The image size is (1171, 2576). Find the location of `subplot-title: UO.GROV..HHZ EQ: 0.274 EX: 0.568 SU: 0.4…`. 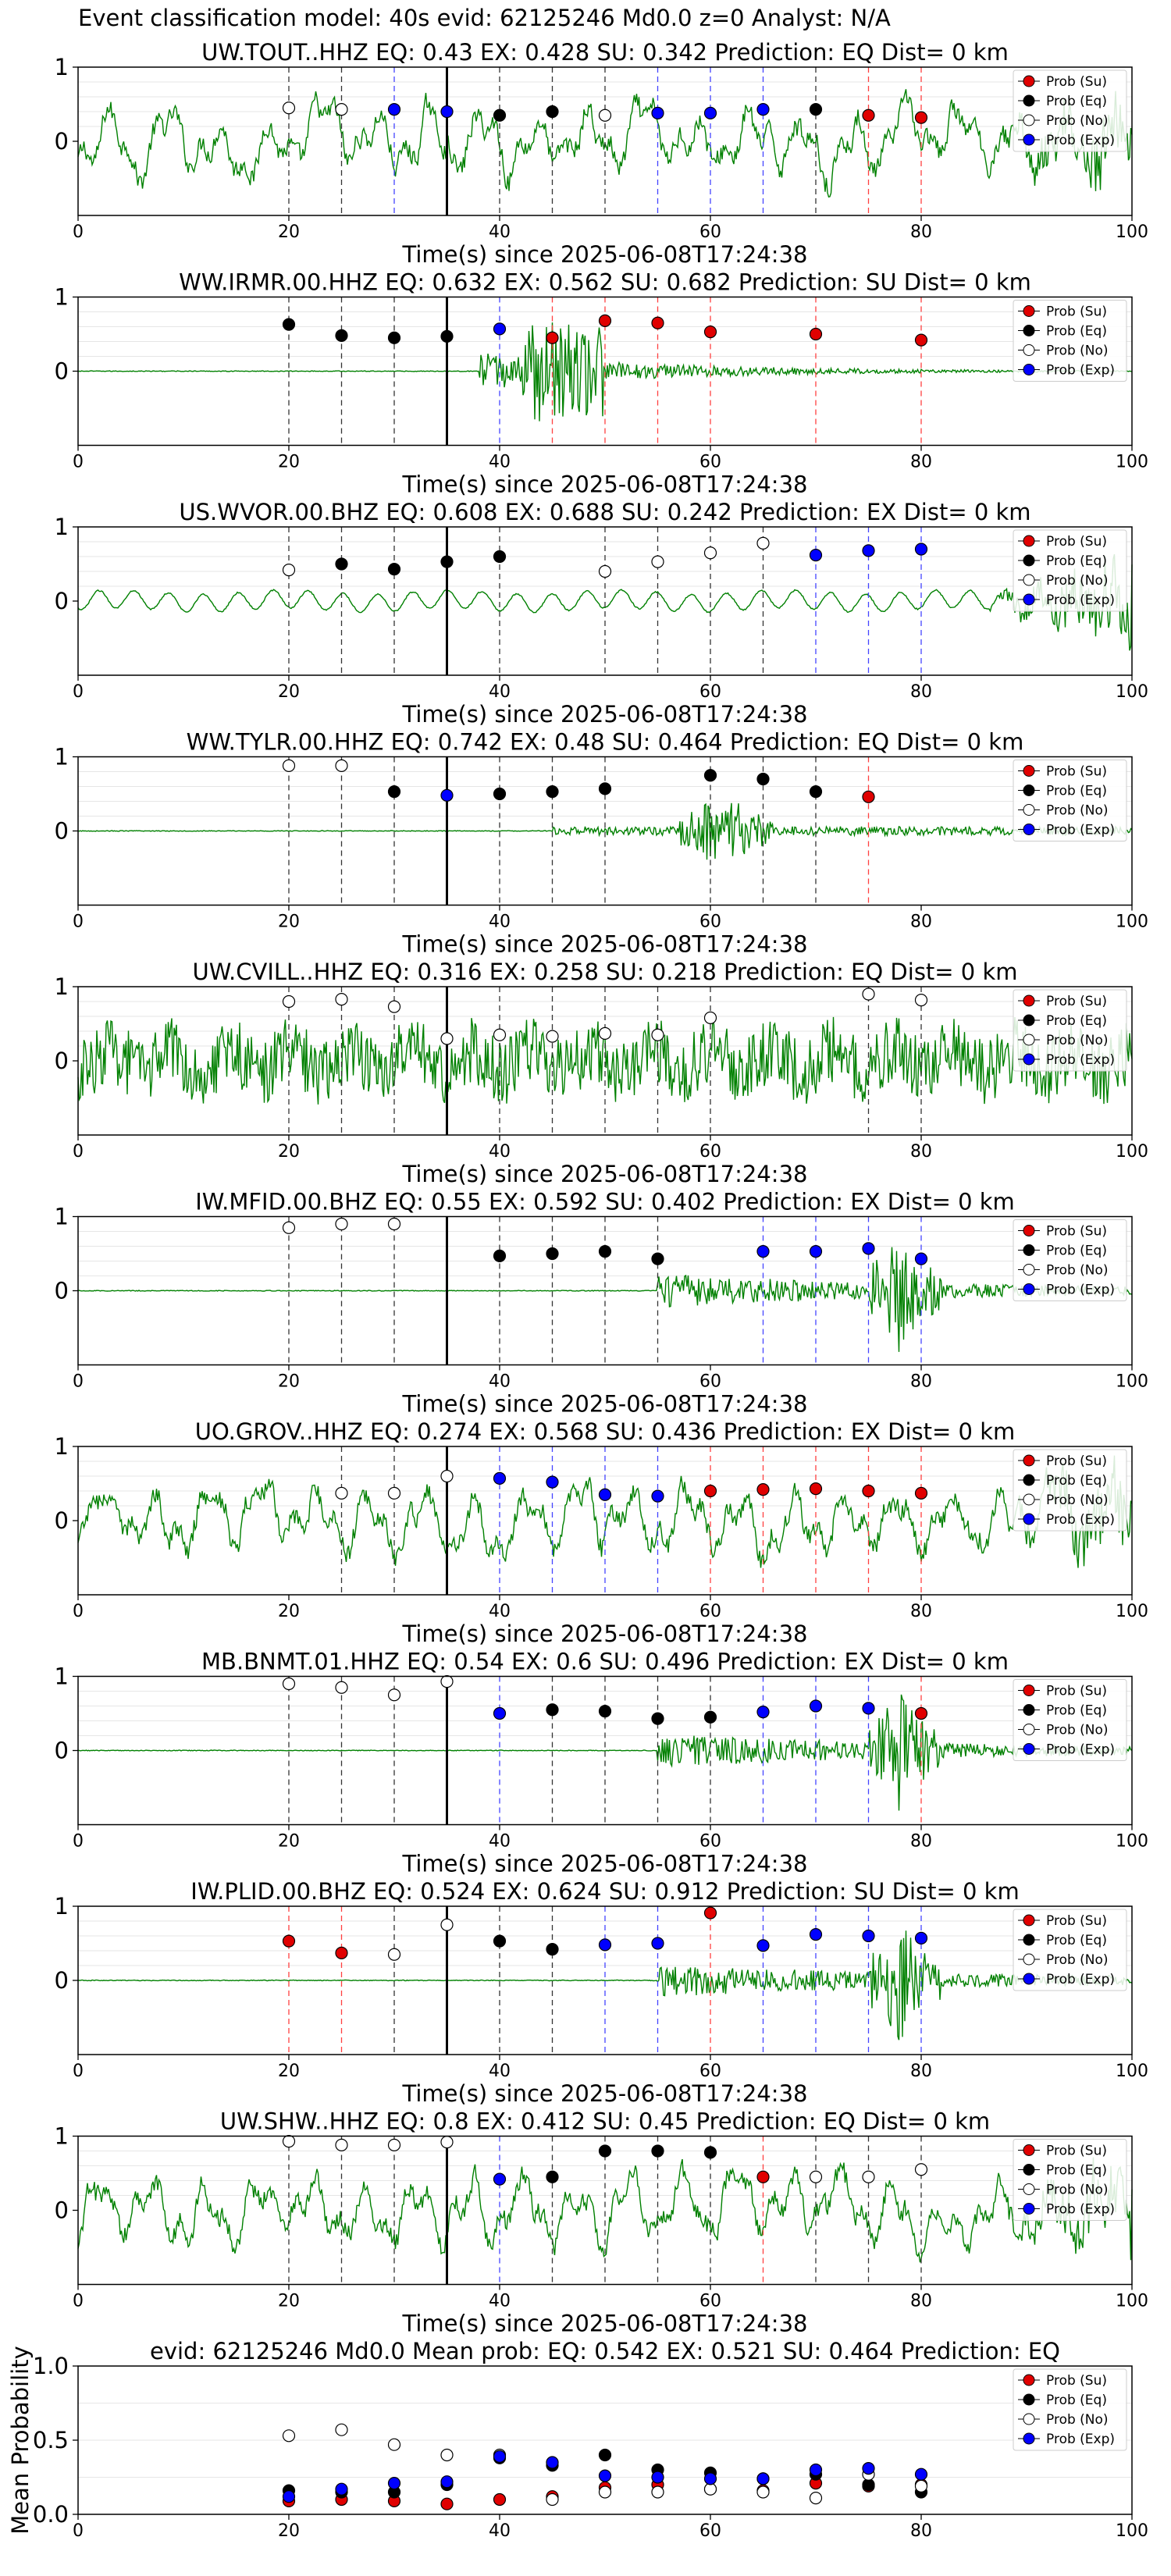

subplot-title: UO.GROV..HHZ EQ: 0.274 EX: 0.568 SU: 0.4… is located at coordinates (605, 1431).